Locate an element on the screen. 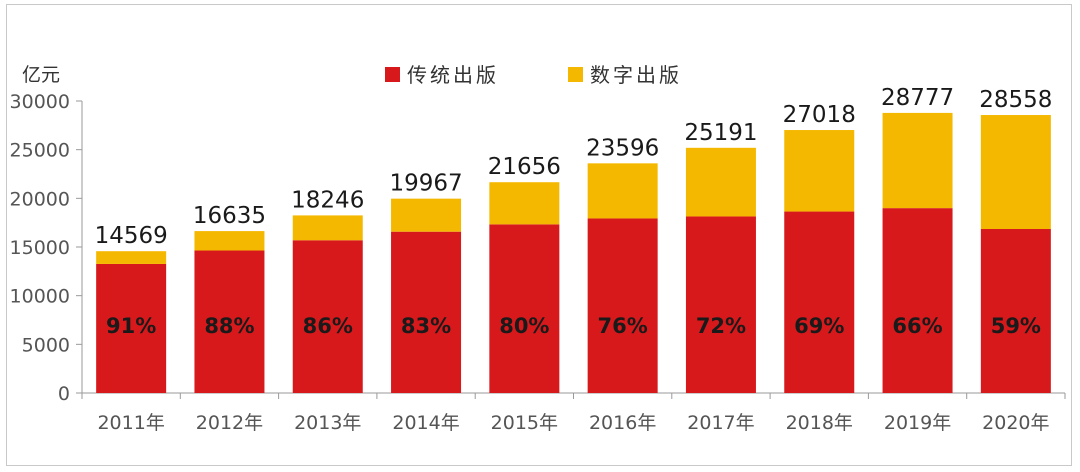 This screenshot has height=472, width=1080. total-label: 18246 is located at coordinates (327, 200).